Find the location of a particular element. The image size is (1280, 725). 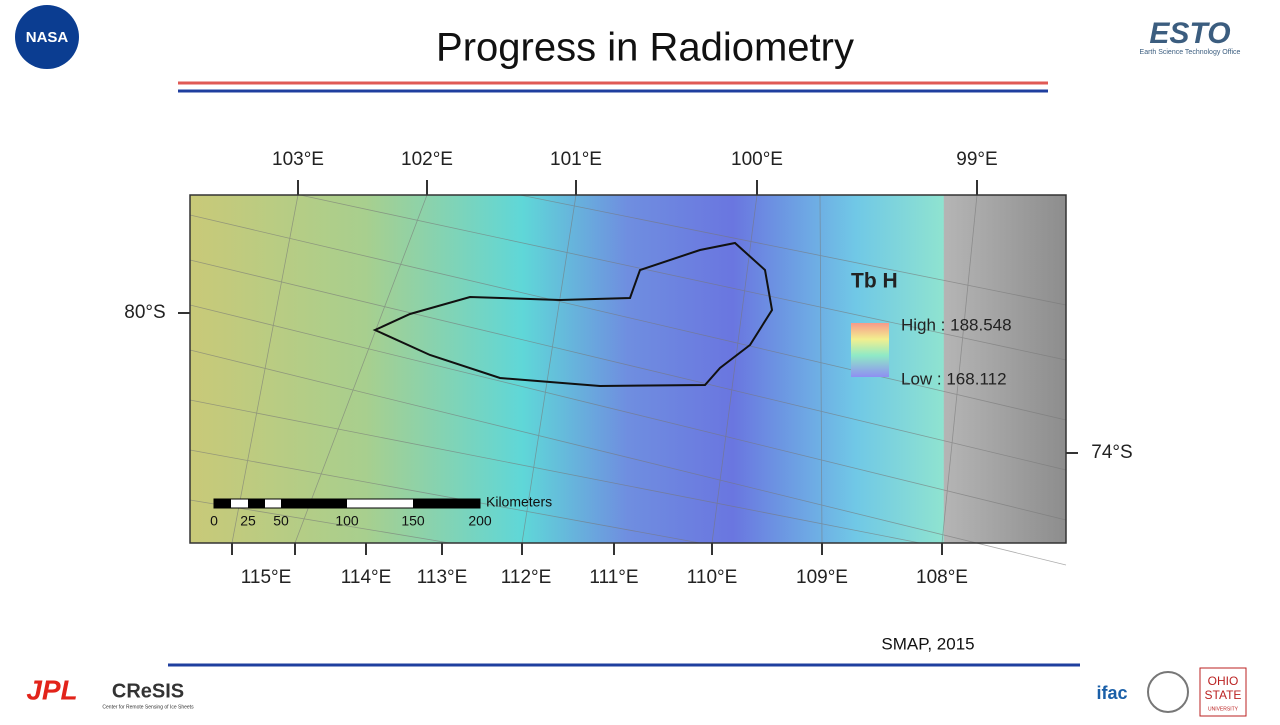

lon-label: 100°E is located at coordinates (757, 159).